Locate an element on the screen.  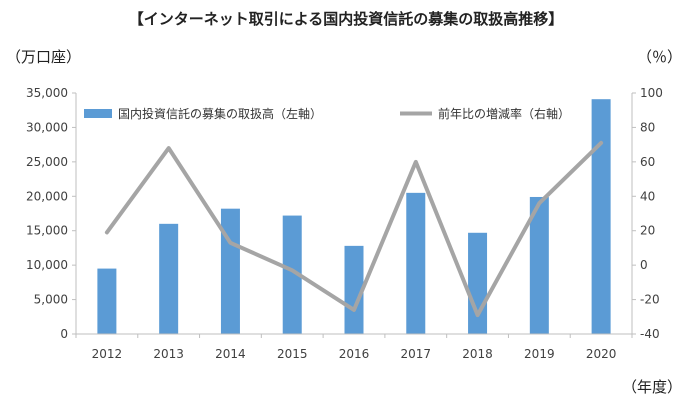
x-tick-label: 2013 is located at coordinates (168, 354).